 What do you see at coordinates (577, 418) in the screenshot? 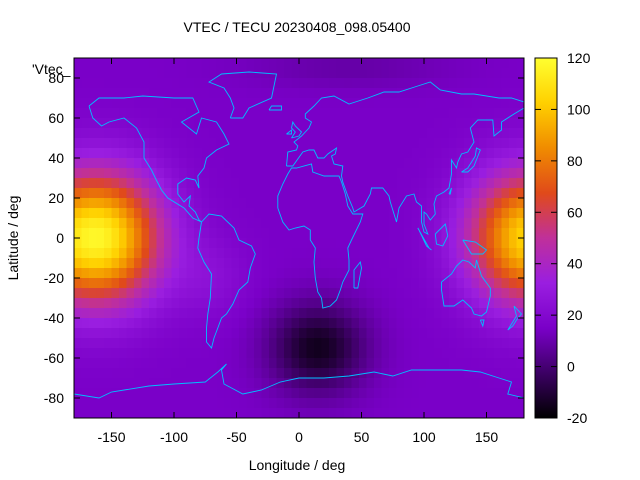
I see `colorbar-tick-label: -20` at bounding box center [577, 418].